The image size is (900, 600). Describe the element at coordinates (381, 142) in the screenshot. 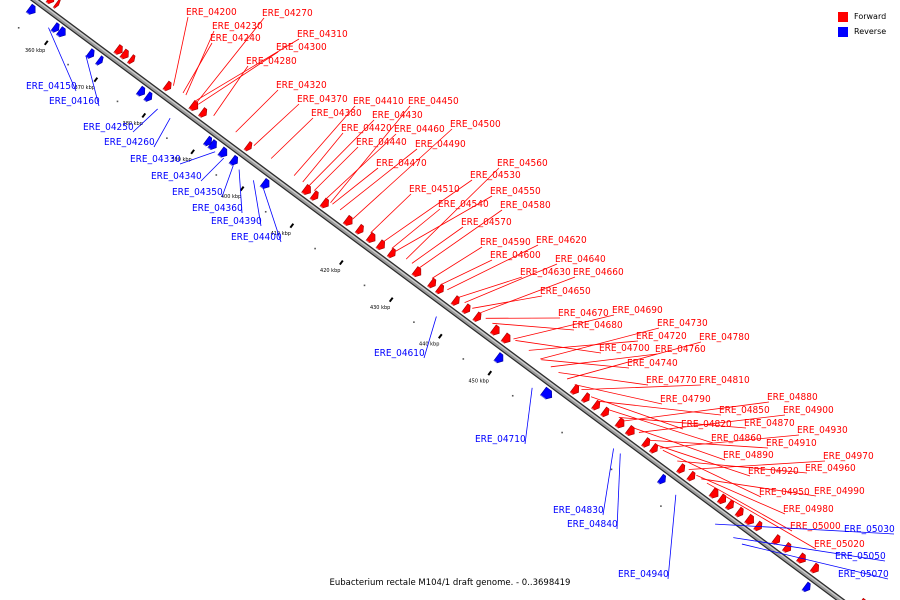

I see `gene-label: ERE_04440` at that location.